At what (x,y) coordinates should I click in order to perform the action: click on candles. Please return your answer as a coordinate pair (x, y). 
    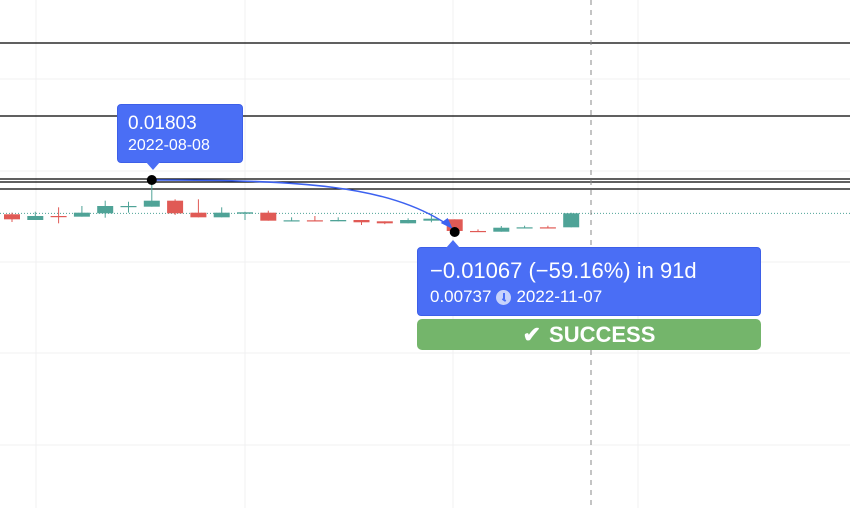
    Looking at the image, I should click on (292, 206).